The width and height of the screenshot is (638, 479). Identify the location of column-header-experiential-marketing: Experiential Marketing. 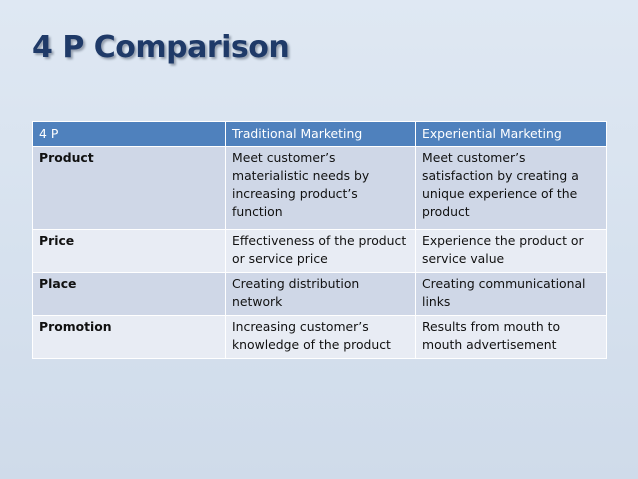
(511, 134).